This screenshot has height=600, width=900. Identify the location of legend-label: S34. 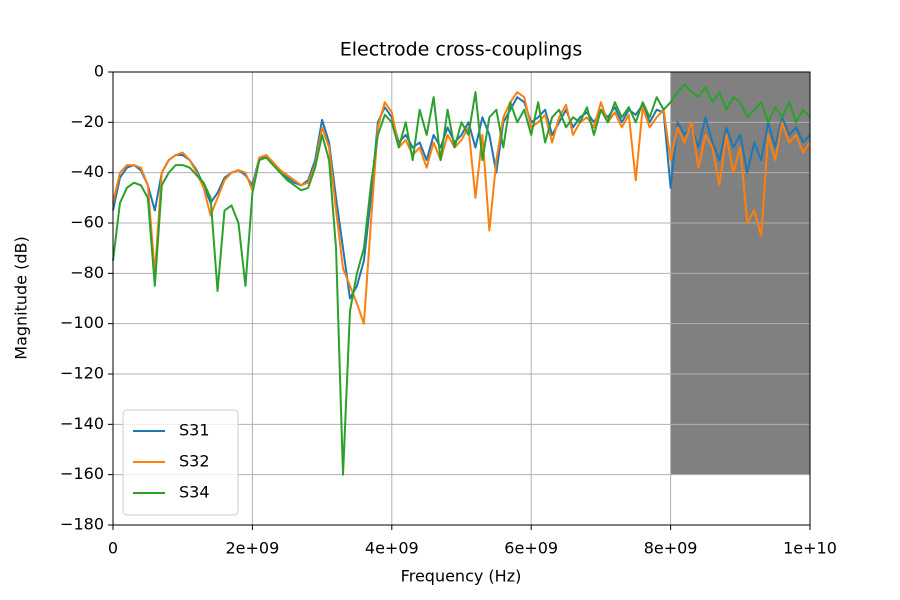
(194, 492).